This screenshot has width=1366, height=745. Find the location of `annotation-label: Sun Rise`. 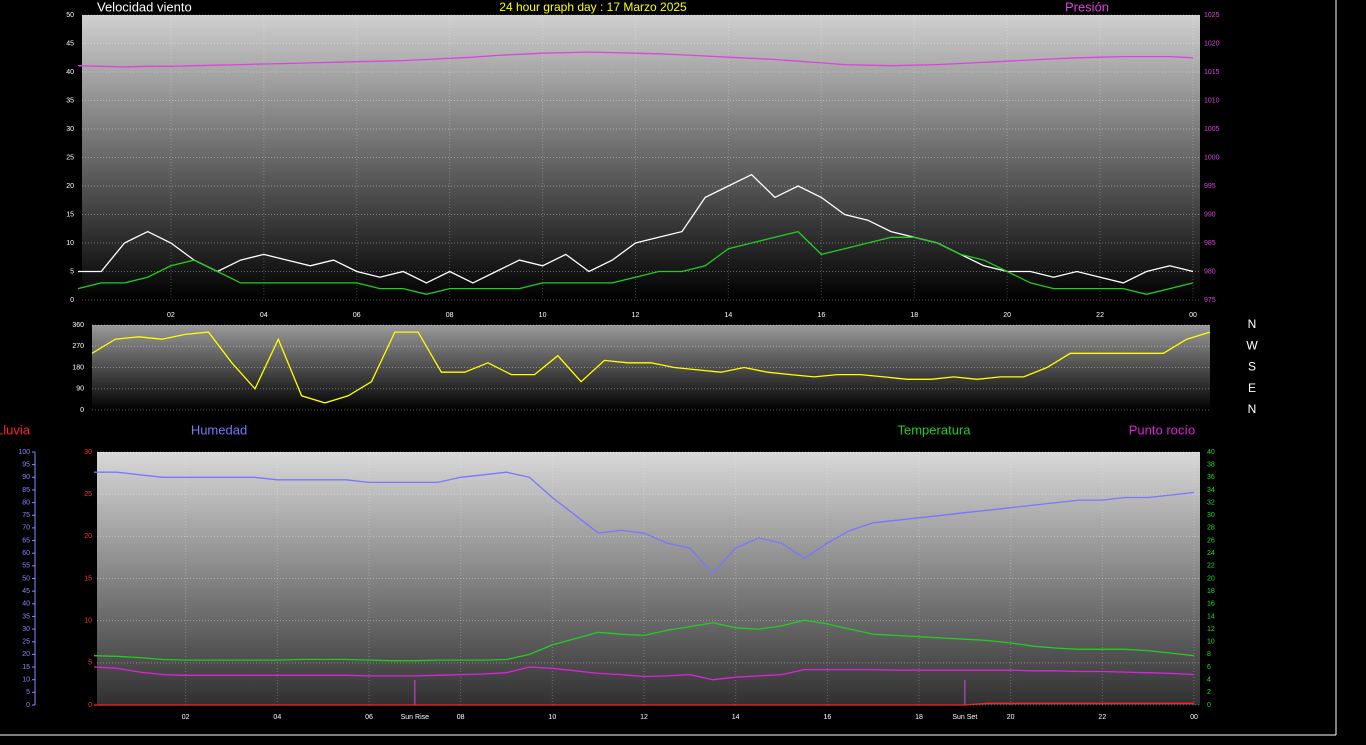

annotation-label: Sun Rise is located at coordinates (415, 717).